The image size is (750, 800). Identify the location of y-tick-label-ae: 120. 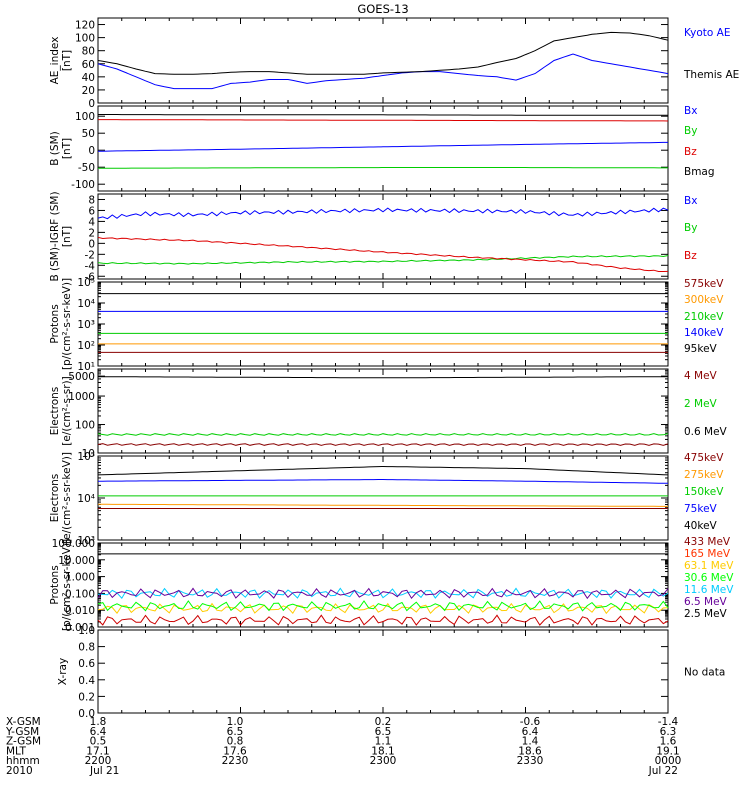
(85, 26).